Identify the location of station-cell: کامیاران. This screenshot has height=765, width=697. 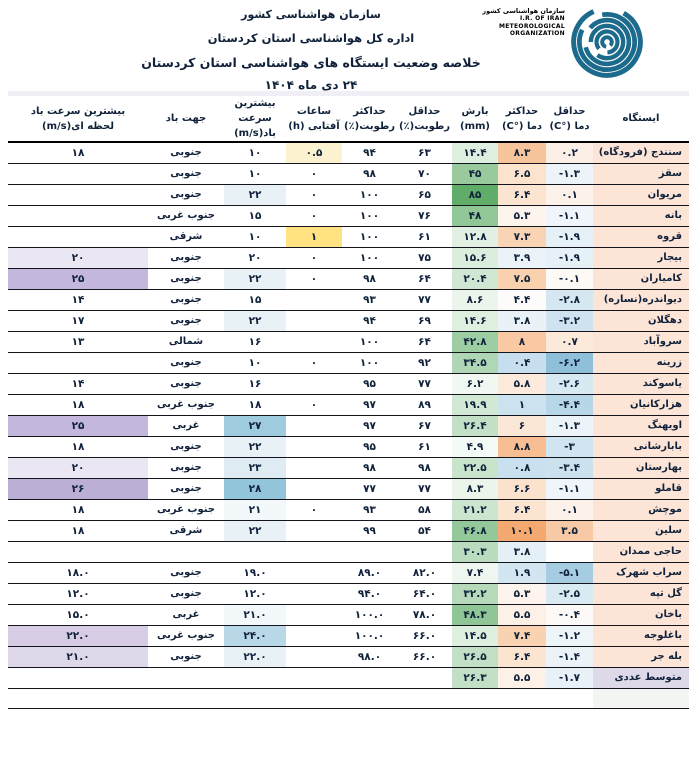
(641, 278).